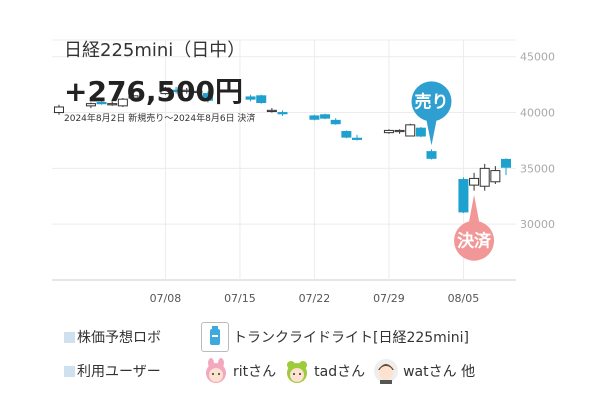 The width and height of the screenshot is (600, 400). I want to click on y-tick-label: 35000, so click(537, 168).